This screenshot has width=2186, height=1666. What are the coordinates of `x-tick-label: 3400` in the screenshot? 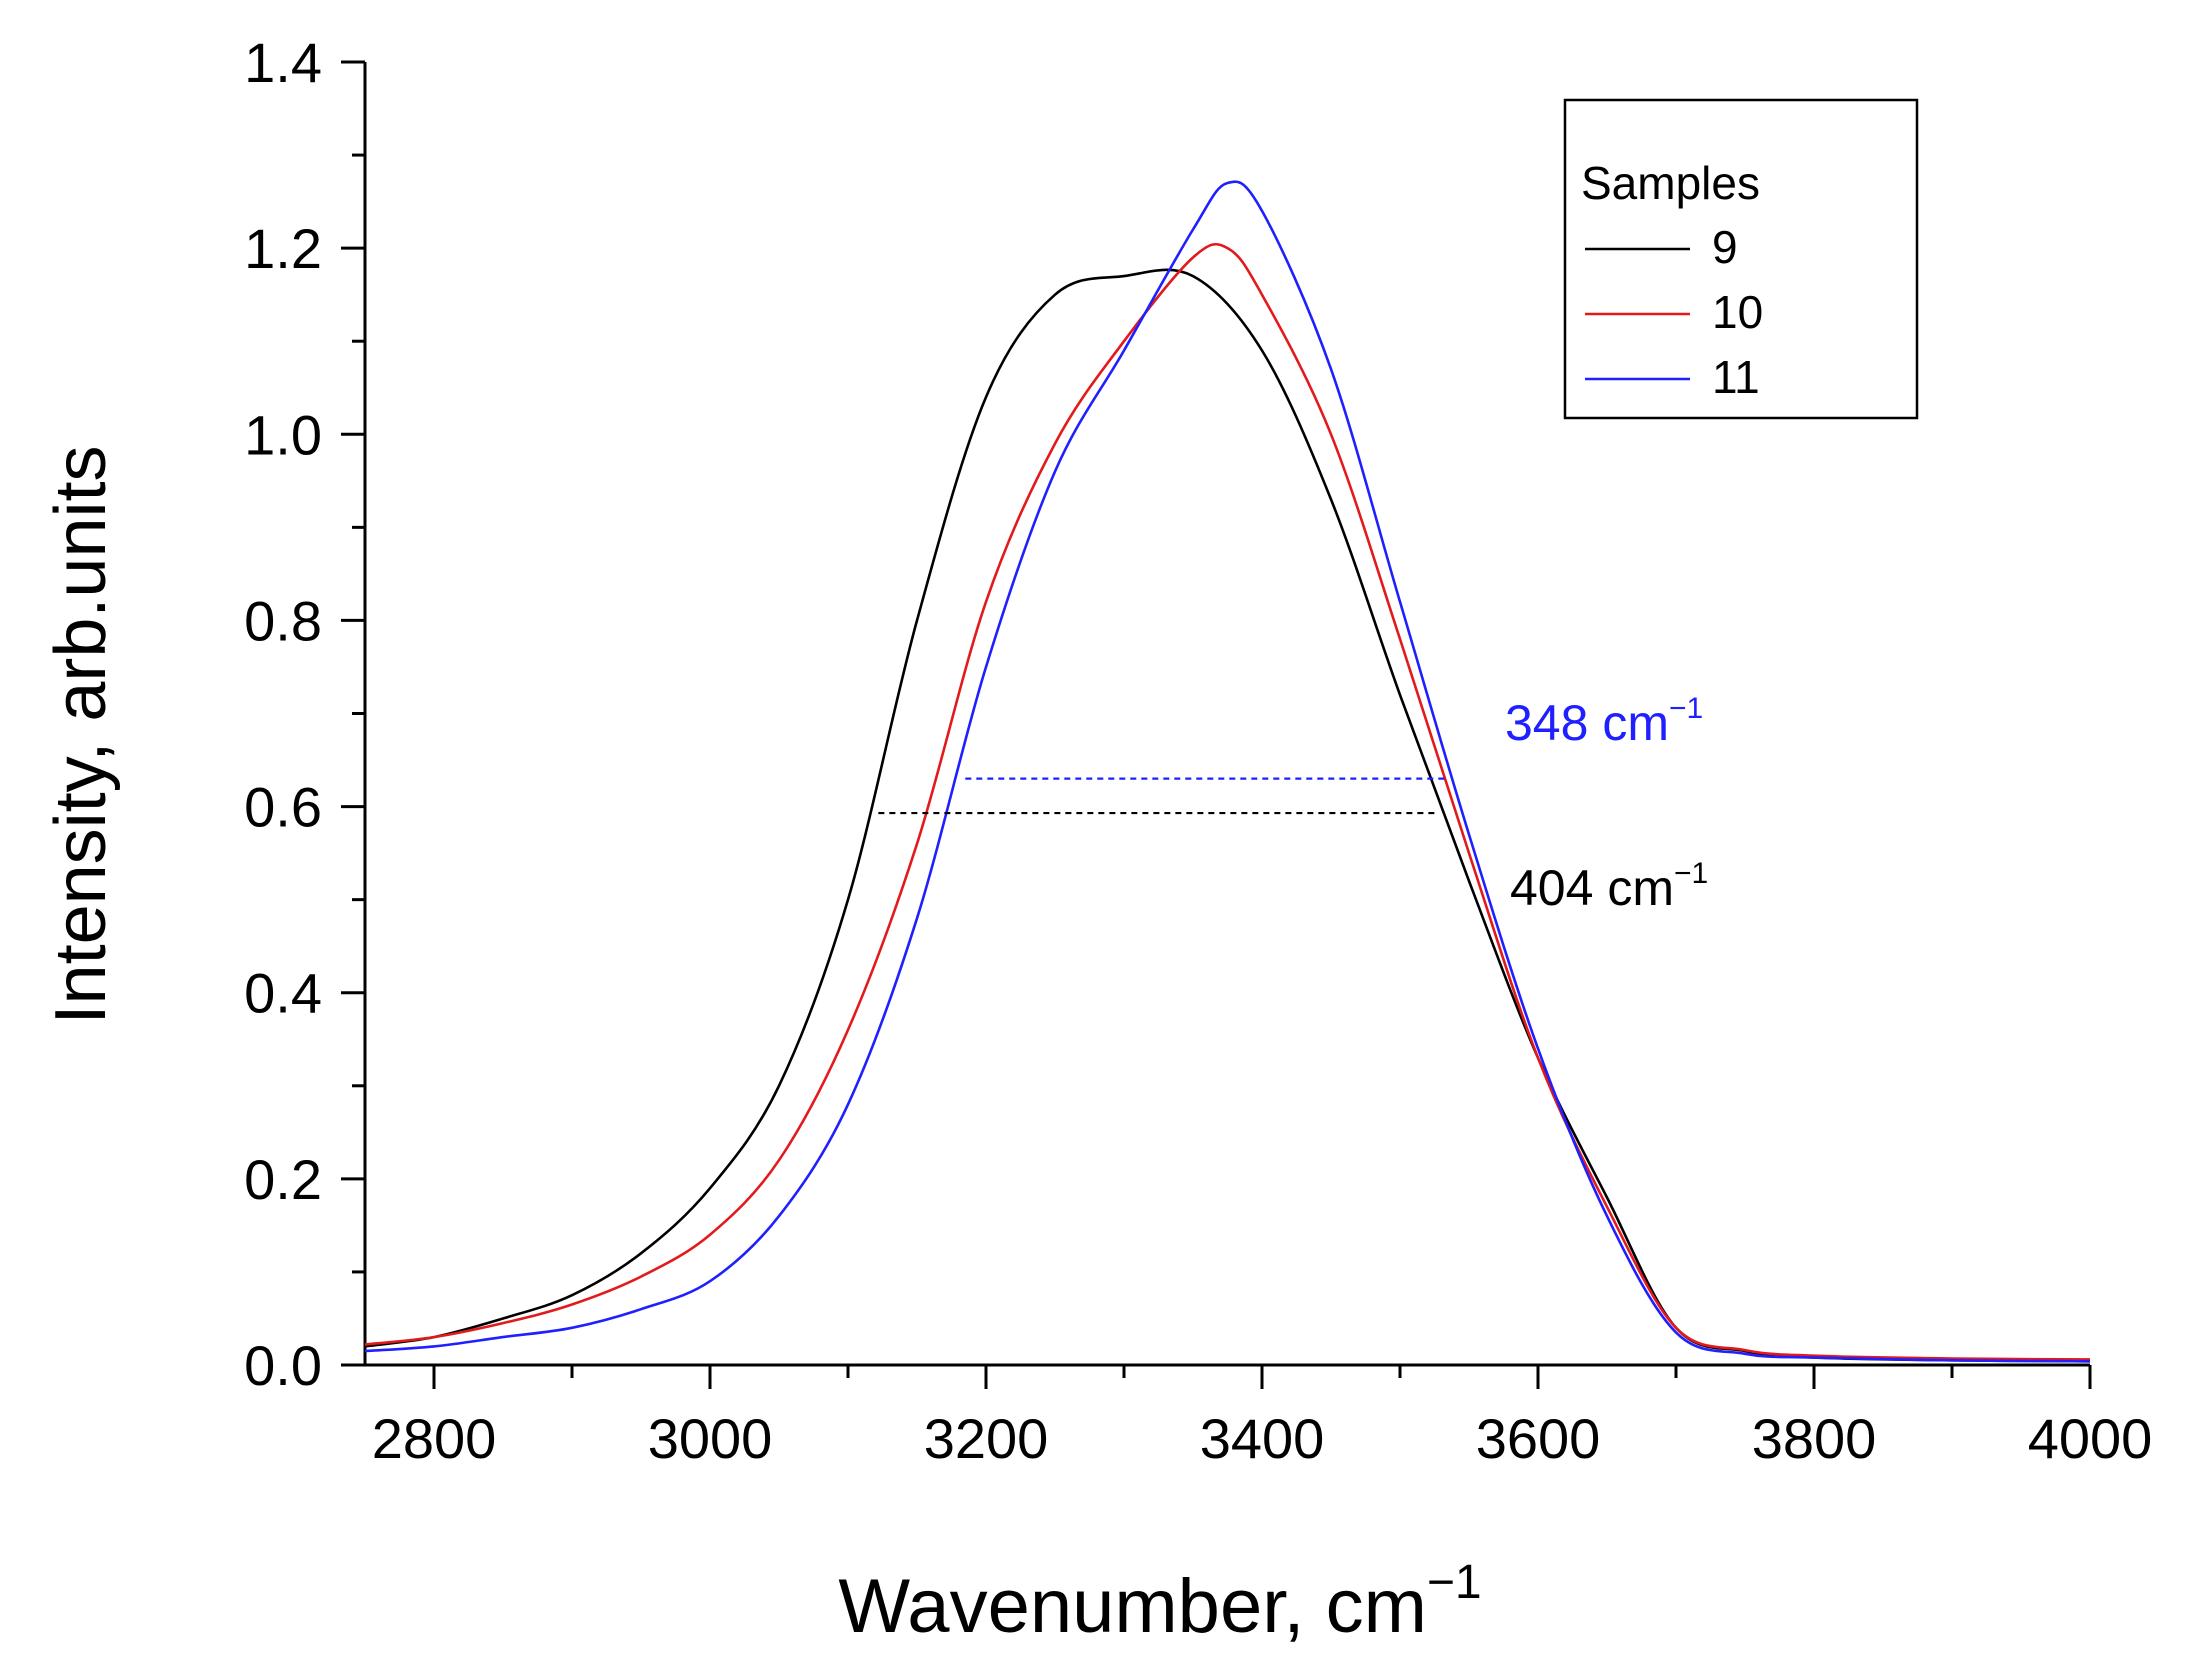 It's located at (1262, 1438).